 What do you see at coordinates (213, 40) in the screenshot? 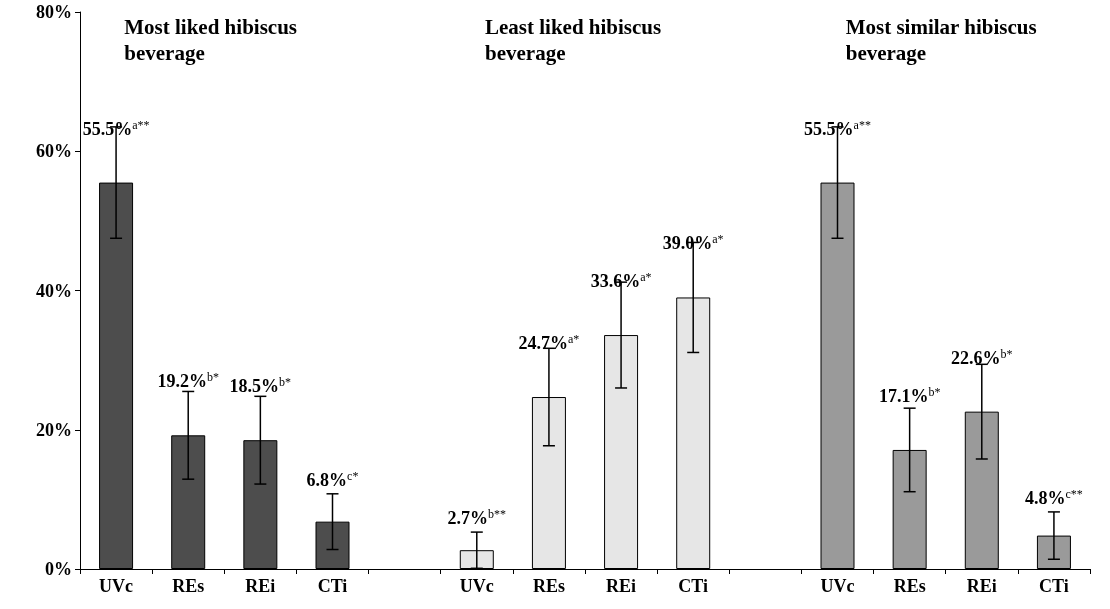
I see `annotation: Most liked hibiscus beverage` at bounding box center [213, 40].